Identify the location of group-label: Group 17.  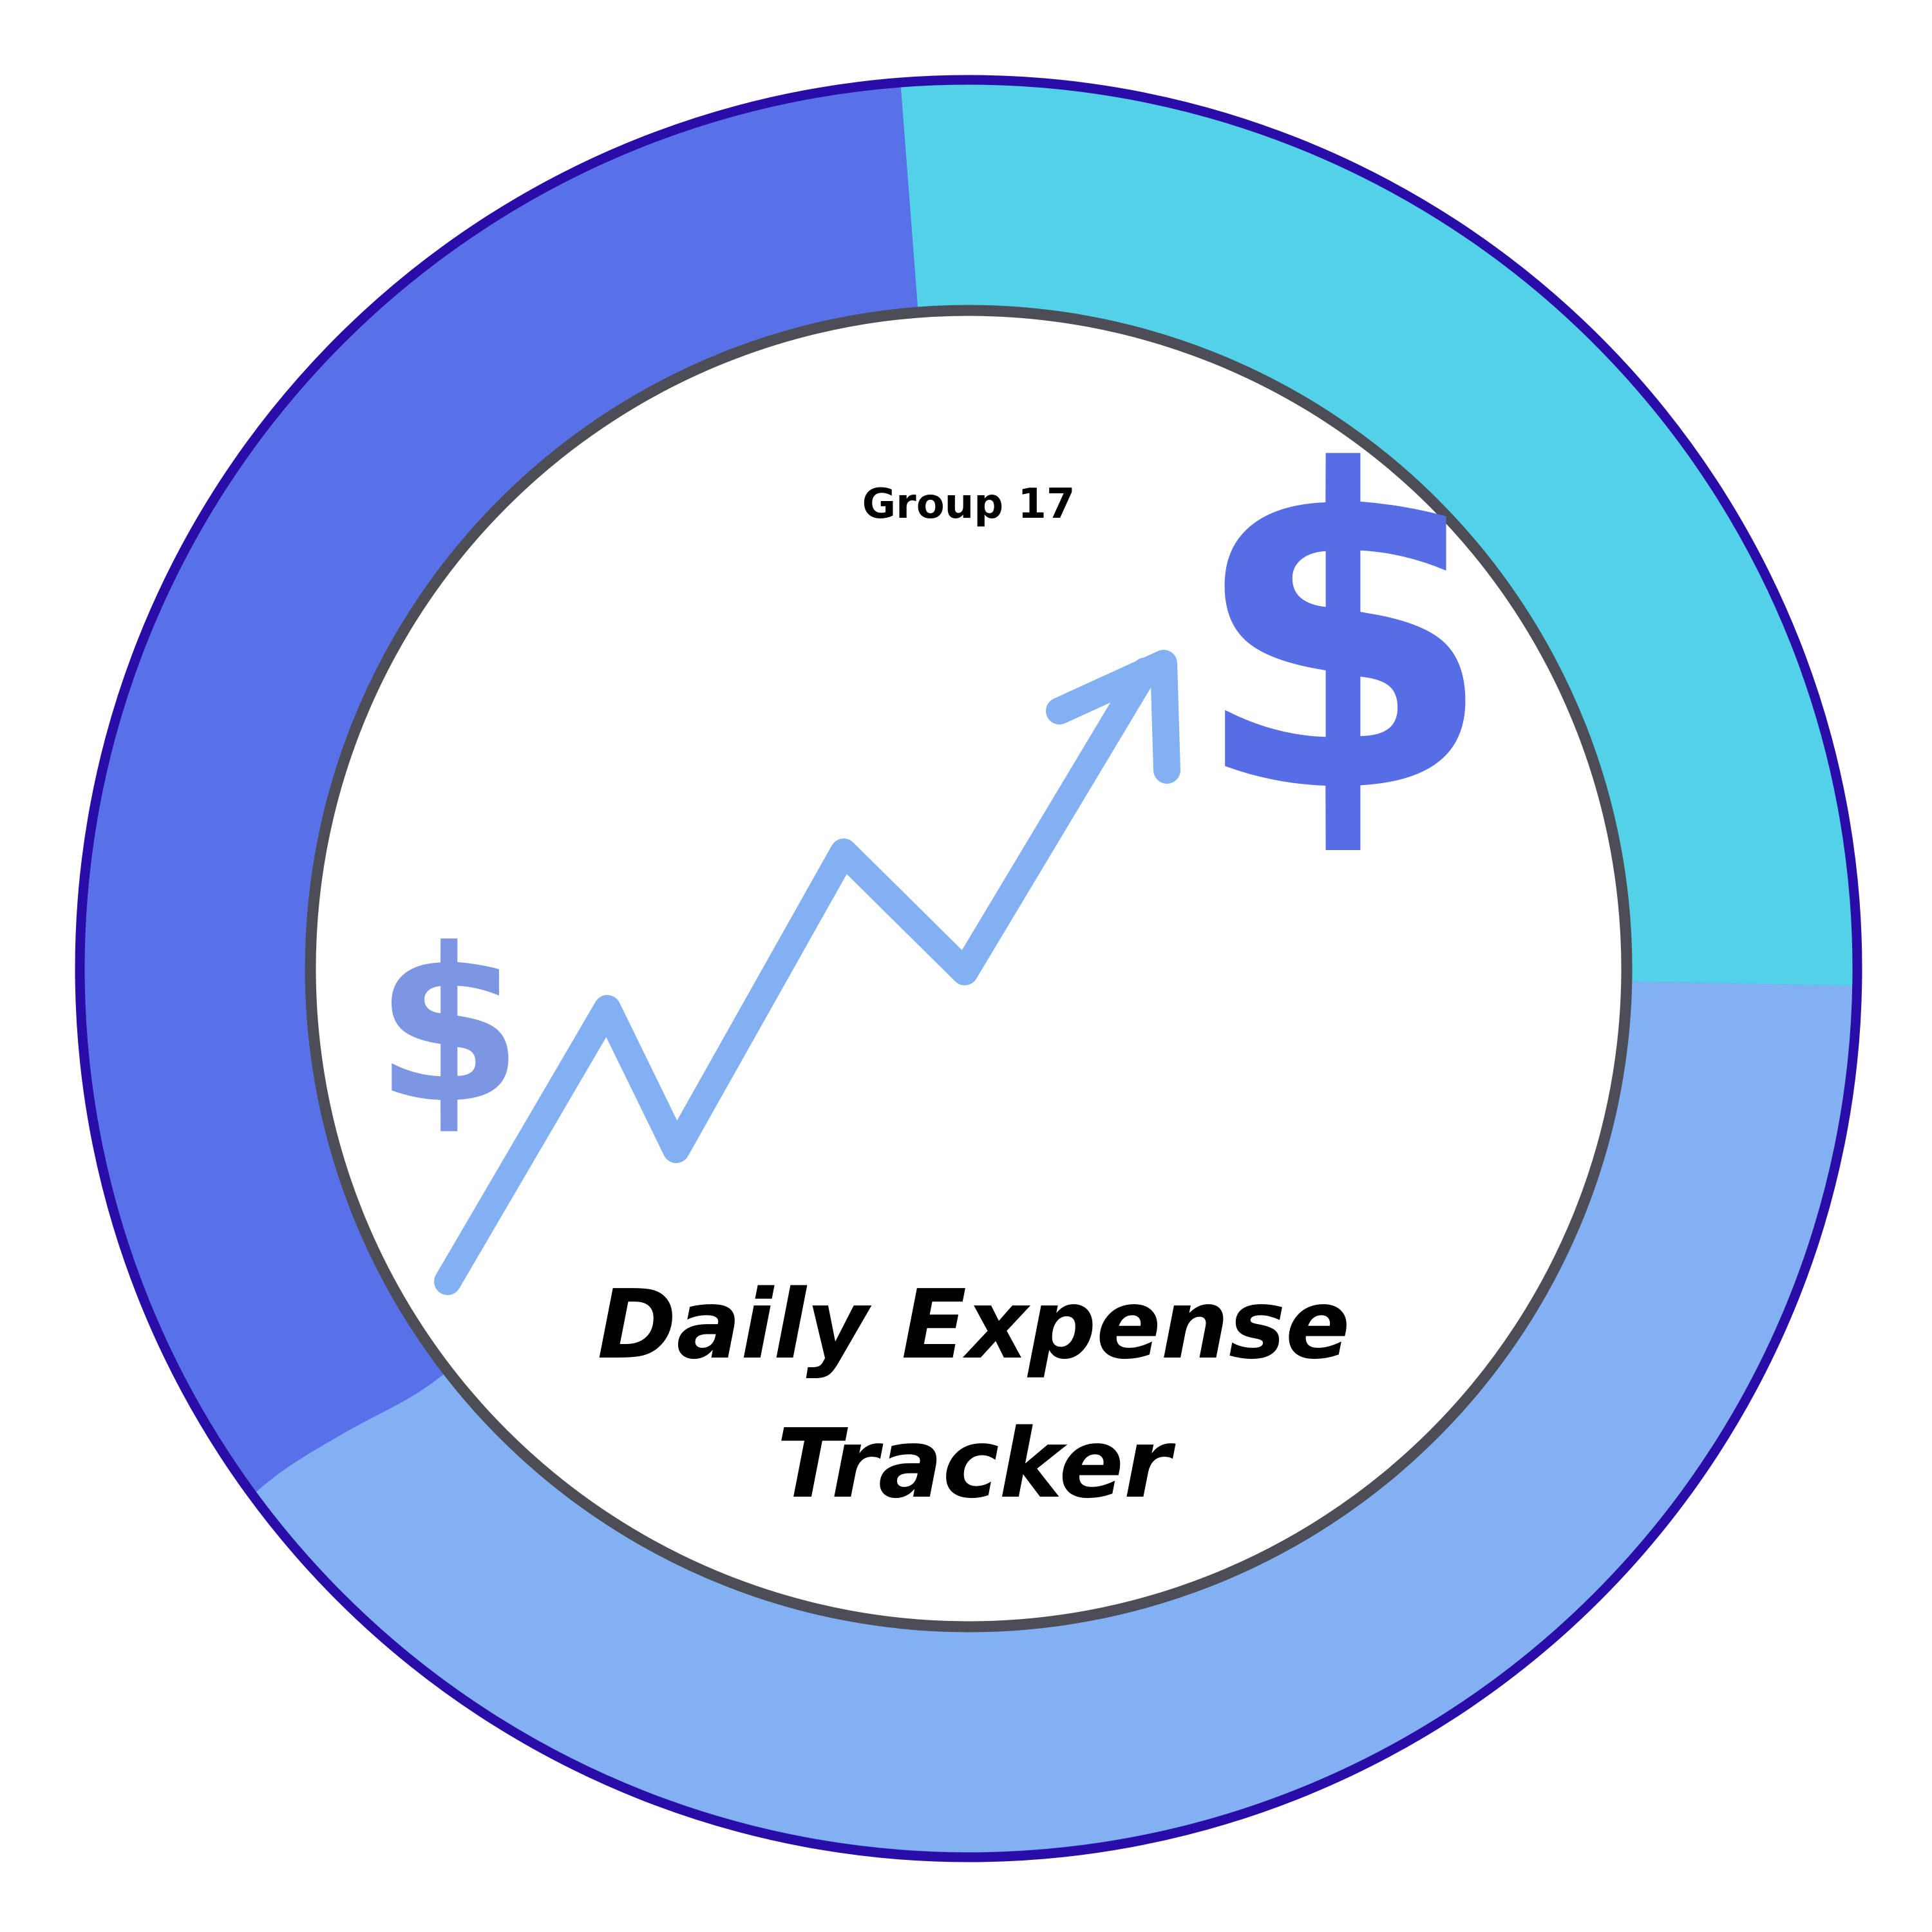
(969, 504).